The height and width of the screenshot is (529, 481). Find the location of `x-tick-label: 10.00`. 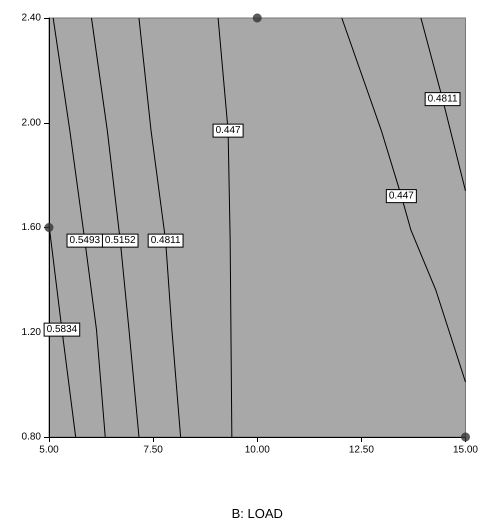

x-tick-label: 10.00 is located at coordinates (257, 450).